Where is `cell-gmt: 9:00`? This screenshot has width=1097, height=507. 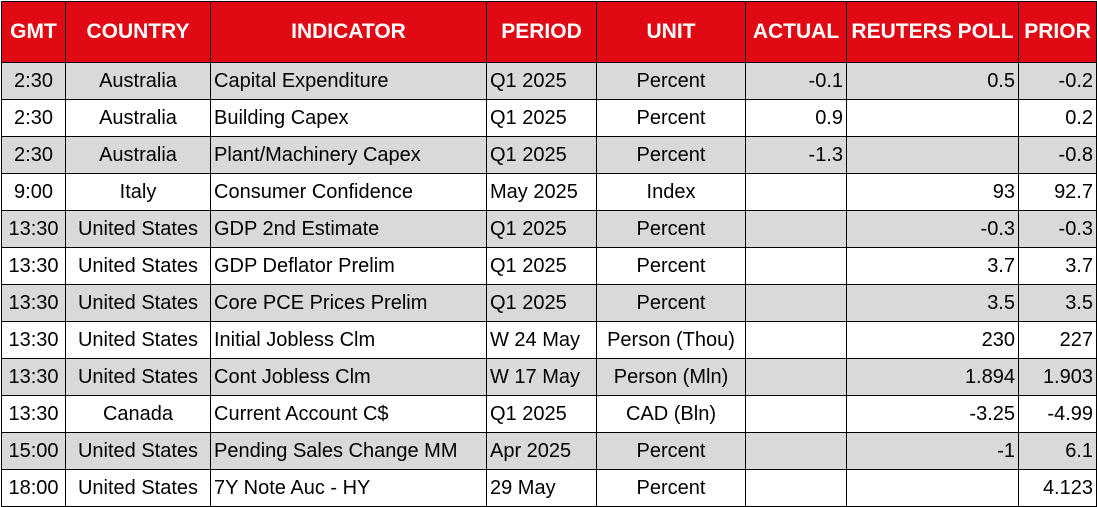
cell-gmt: 9:00 is located at coordinates (33, 192).